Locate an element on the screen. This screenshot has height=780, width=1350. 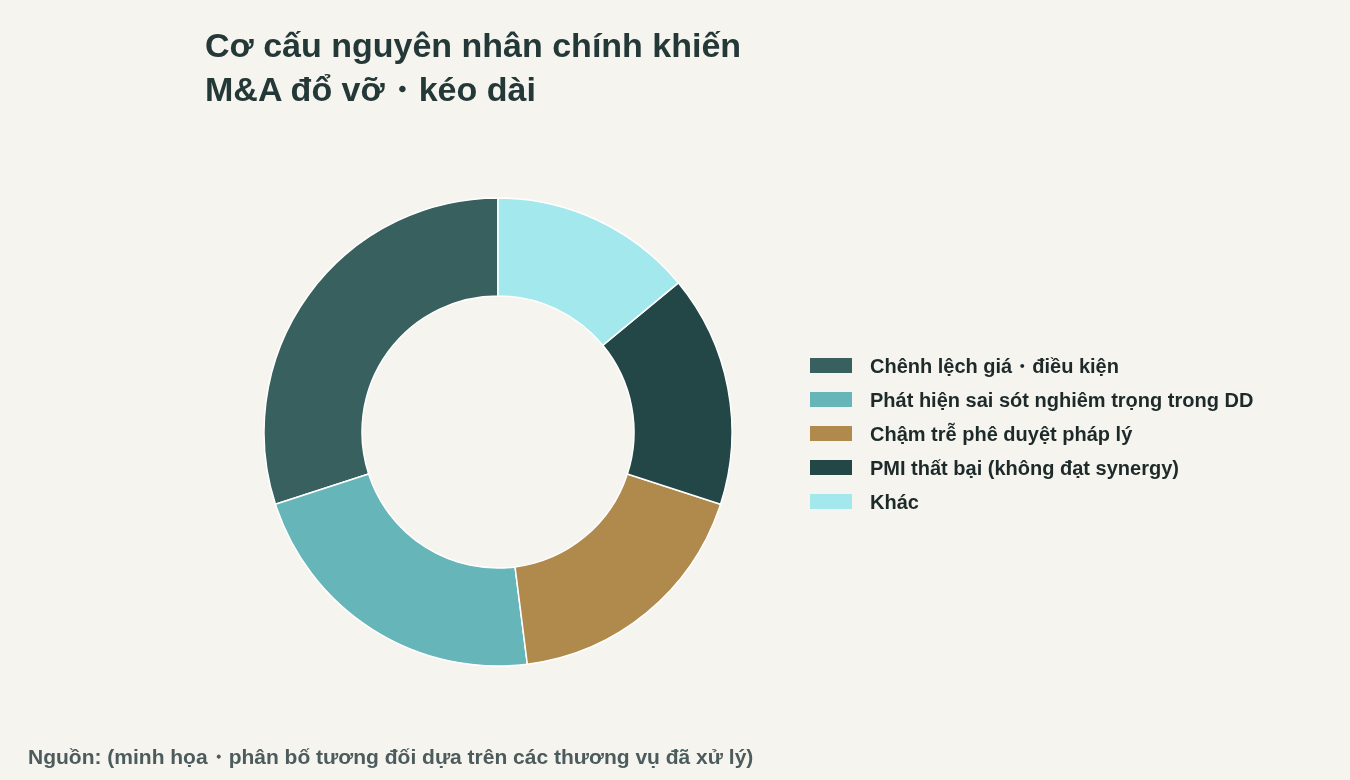
legend-label: Chậm trễ phê duyệt pháp lý is located at coordinates (1002, 433).